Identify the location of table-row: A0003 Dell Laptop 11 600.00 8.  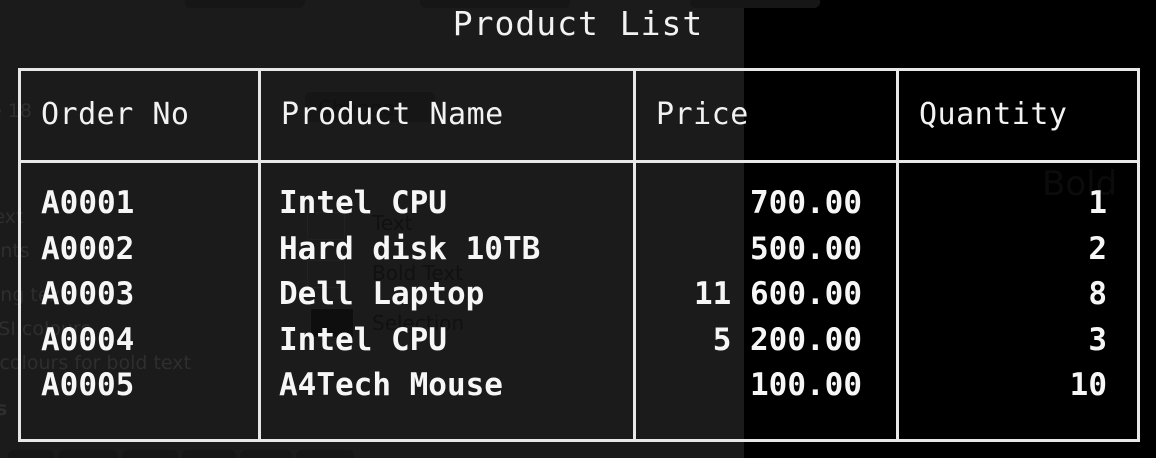
(579, 293).